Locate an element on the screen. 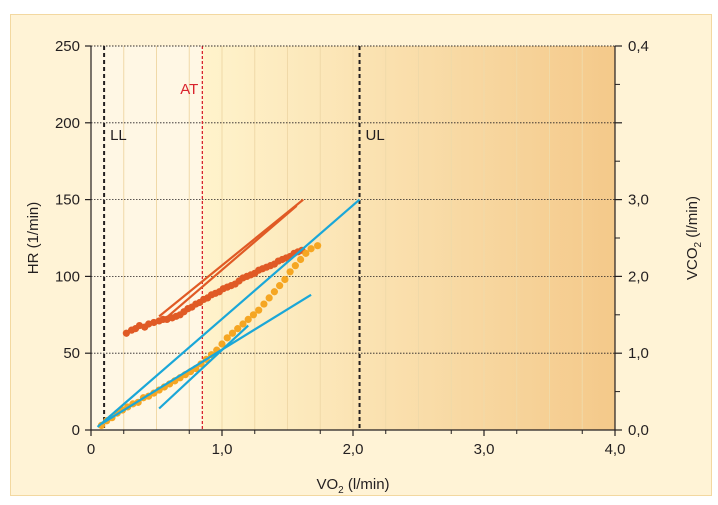  x-tick-label: 1,0 is located at coordinates (222, 449).